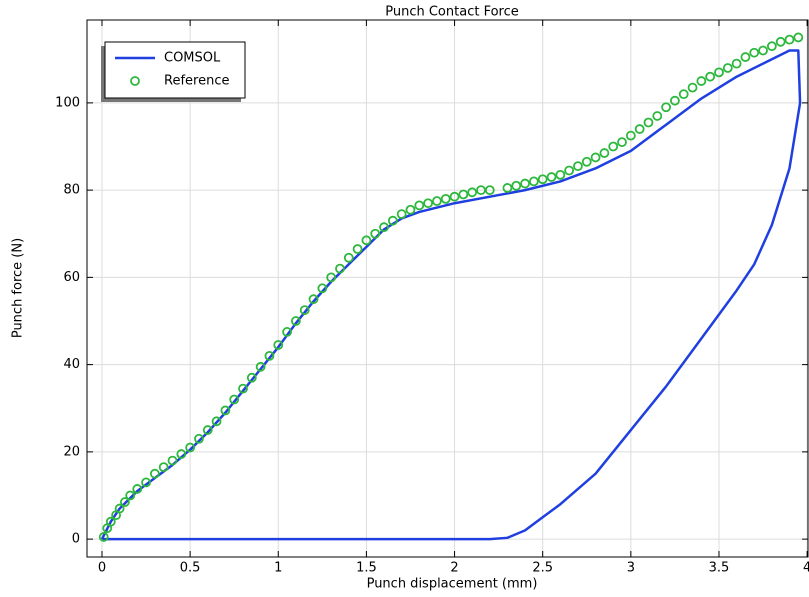 The height and width of the screenshot is (597, 809). Describe the element at coordinates (190, 568) in the screenshot. I see `x-tick-label: 0.5` at that location.